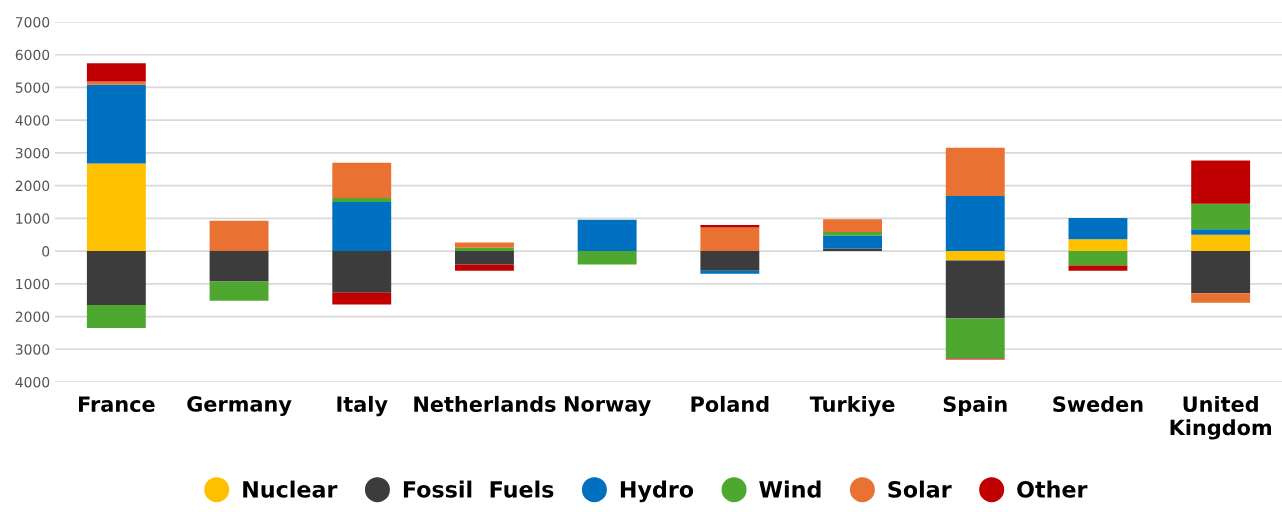 This screenshot has height=512, width=1282. What do you see at coordinates (975, 406) in the screenshot?
I see `x-tick-label: Spain` at bounding box center [975, 406].